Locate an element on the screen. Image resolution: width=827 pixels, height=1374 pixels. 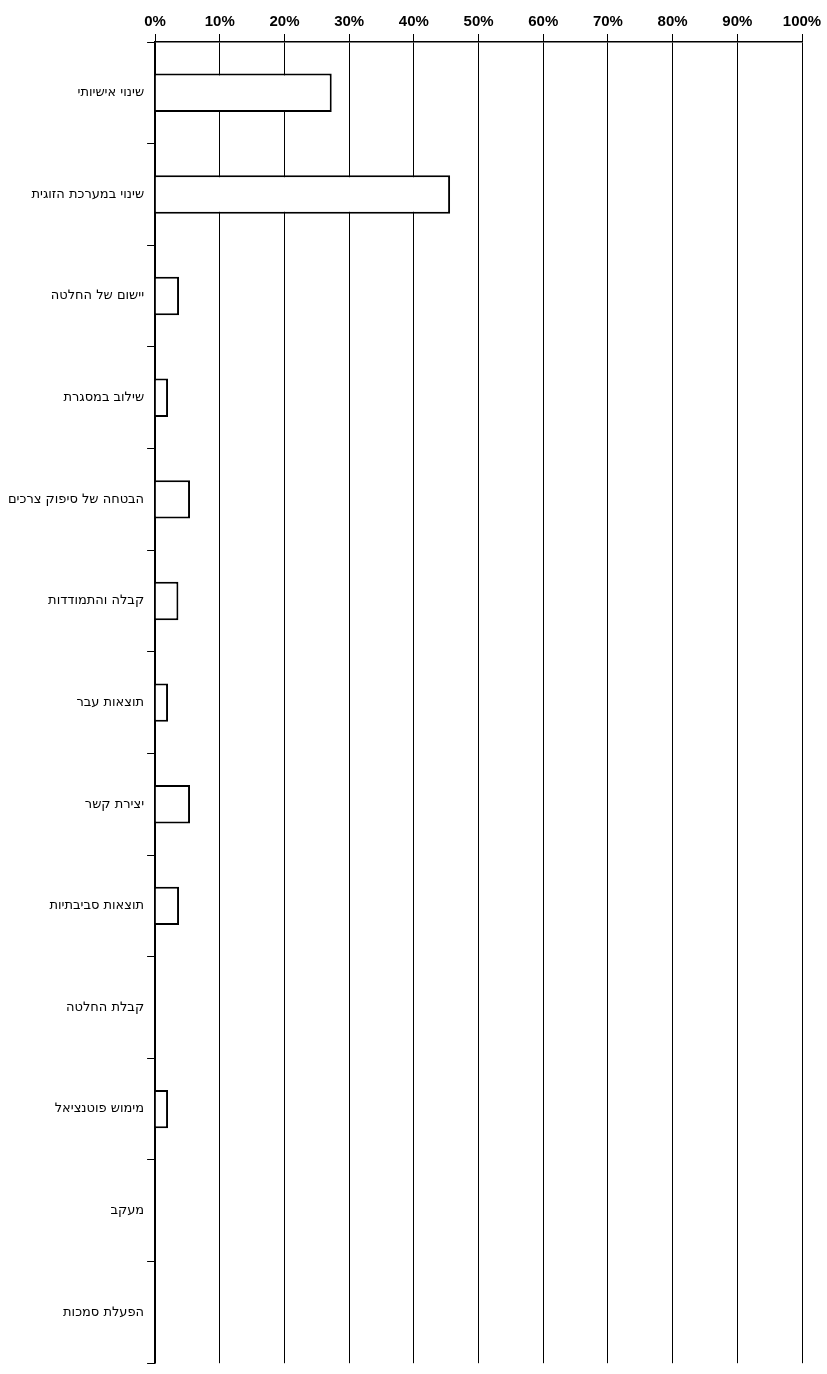
x-tick-label: 20% is located at coordinates (284, 21).